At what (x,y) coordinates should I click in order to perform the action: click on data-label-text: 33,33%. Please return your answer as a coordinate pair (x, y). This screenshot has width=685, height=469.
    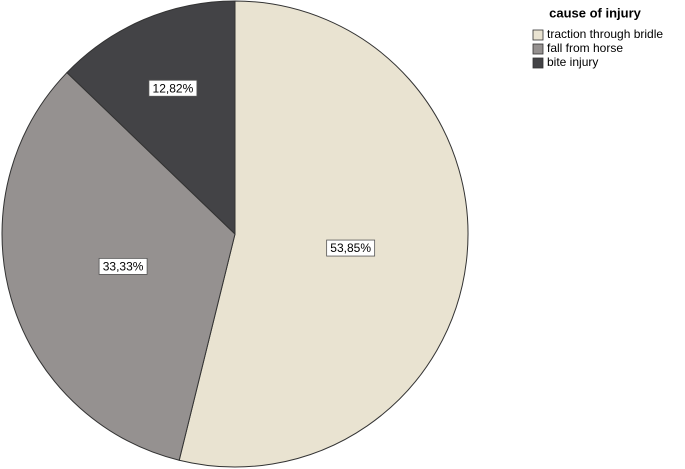
    Looking at the image, I should click on (123, 267).